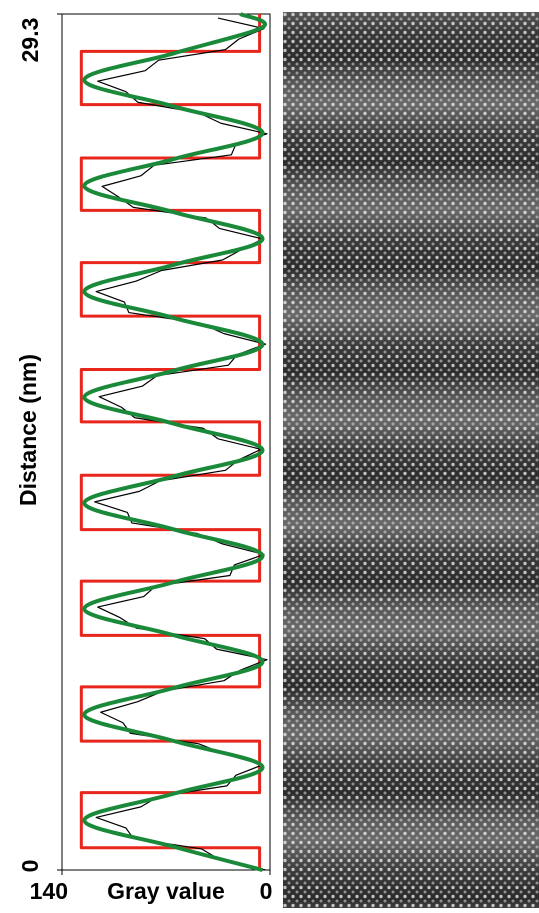 The image size is (539, 913). What do you see at coordinates (28, 430) in the screenshot?
I see `y-axis-label: Distance (nm)` at bounding box center [28, 430].